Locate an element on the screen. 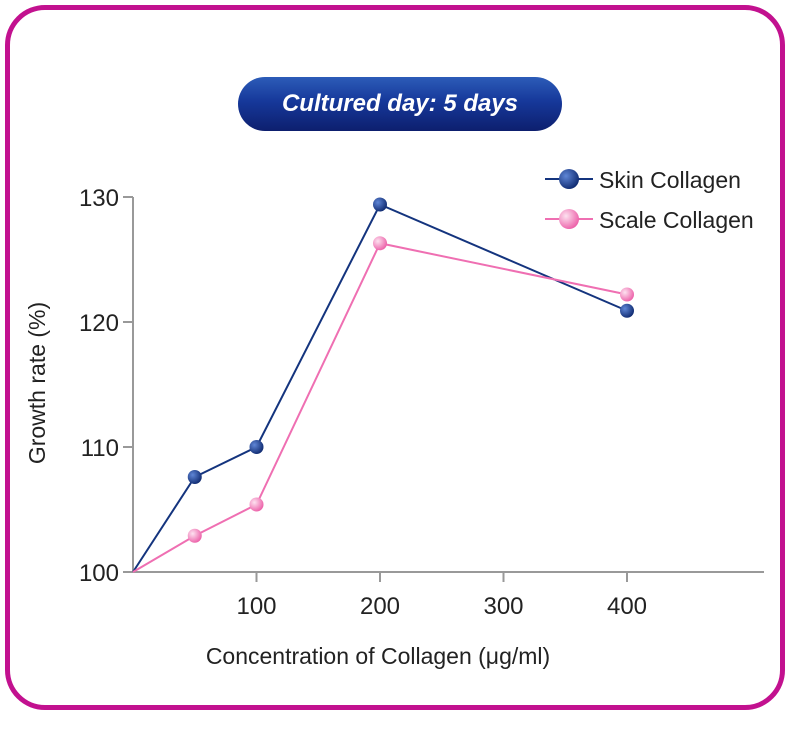  x-tick-label-400: 400 is located at coordinates (627, 606).